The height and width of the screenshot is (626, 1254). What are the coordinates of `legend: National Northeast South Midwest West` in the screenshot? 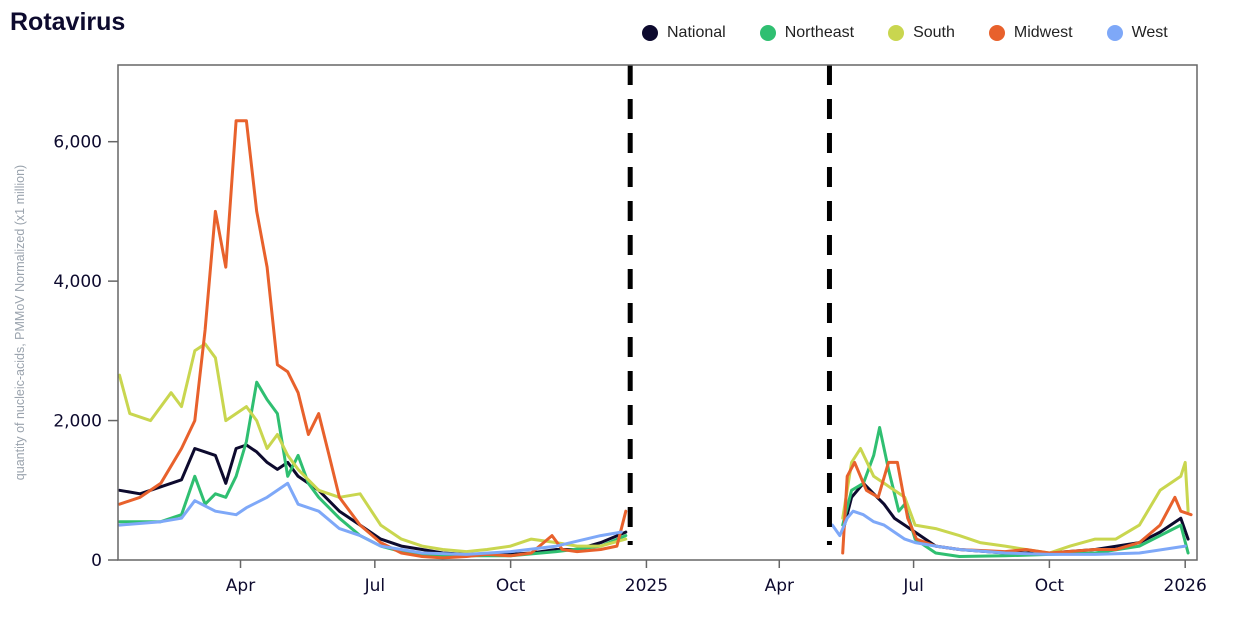 It's located at (922, 33).